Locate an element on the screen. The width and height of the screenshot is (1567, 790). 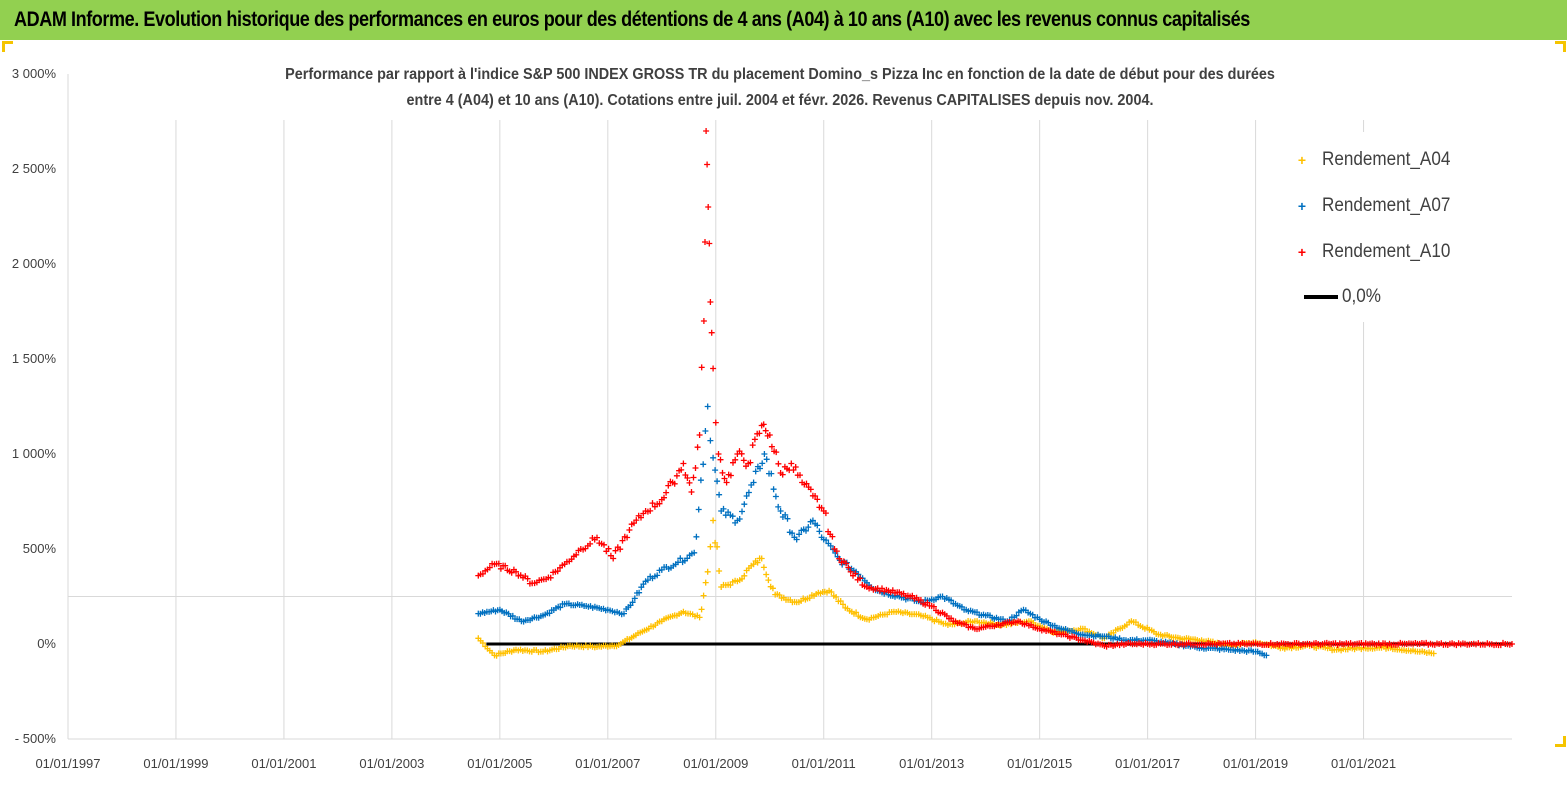
legend-label-a10: Rendement_A10 is located at coordinates (1386, 251).